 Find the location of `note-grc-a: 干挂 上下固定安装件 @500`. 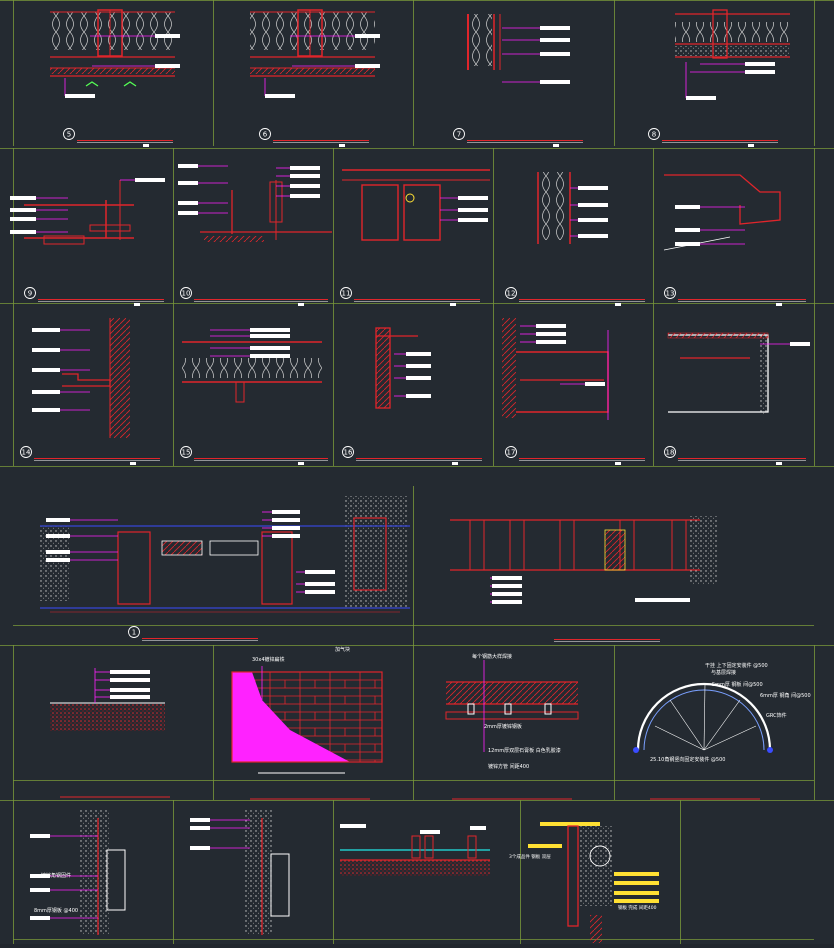

note-grc-a: 干挂 上下固定安装件 @500 is located at coordinates (736, 665).